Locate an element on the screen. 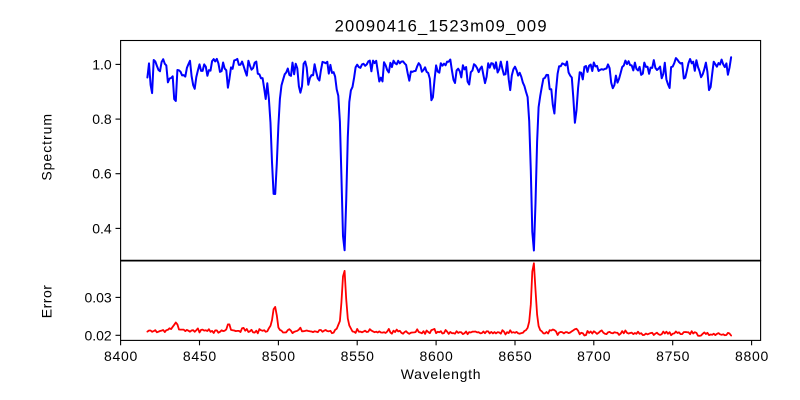  svg-text: 8600 is located at coordinates (436, 356).